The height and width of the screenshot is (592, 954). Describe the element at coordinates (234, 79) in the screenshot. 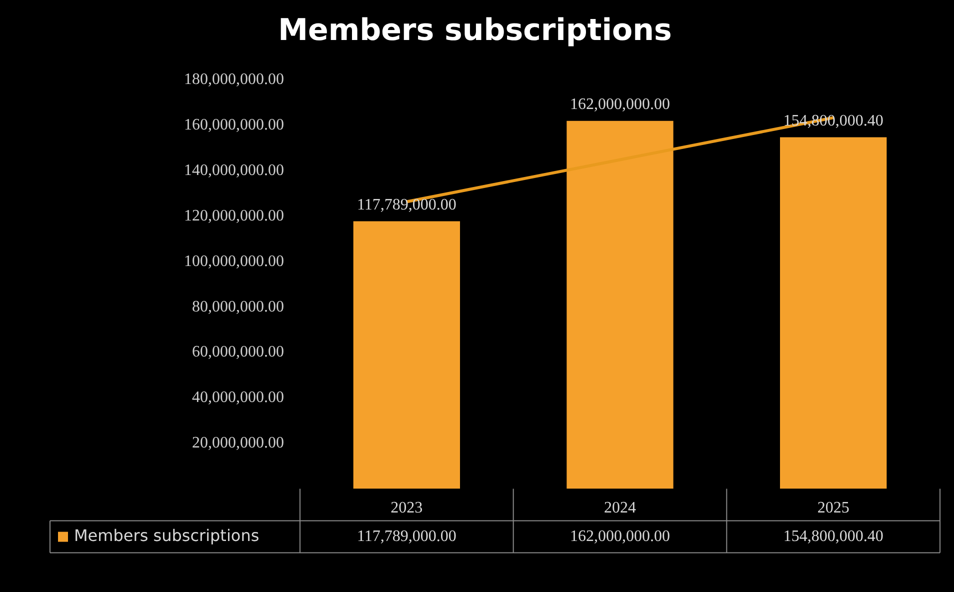

I see `y-tick-label: 180,000,000.00` at that location.